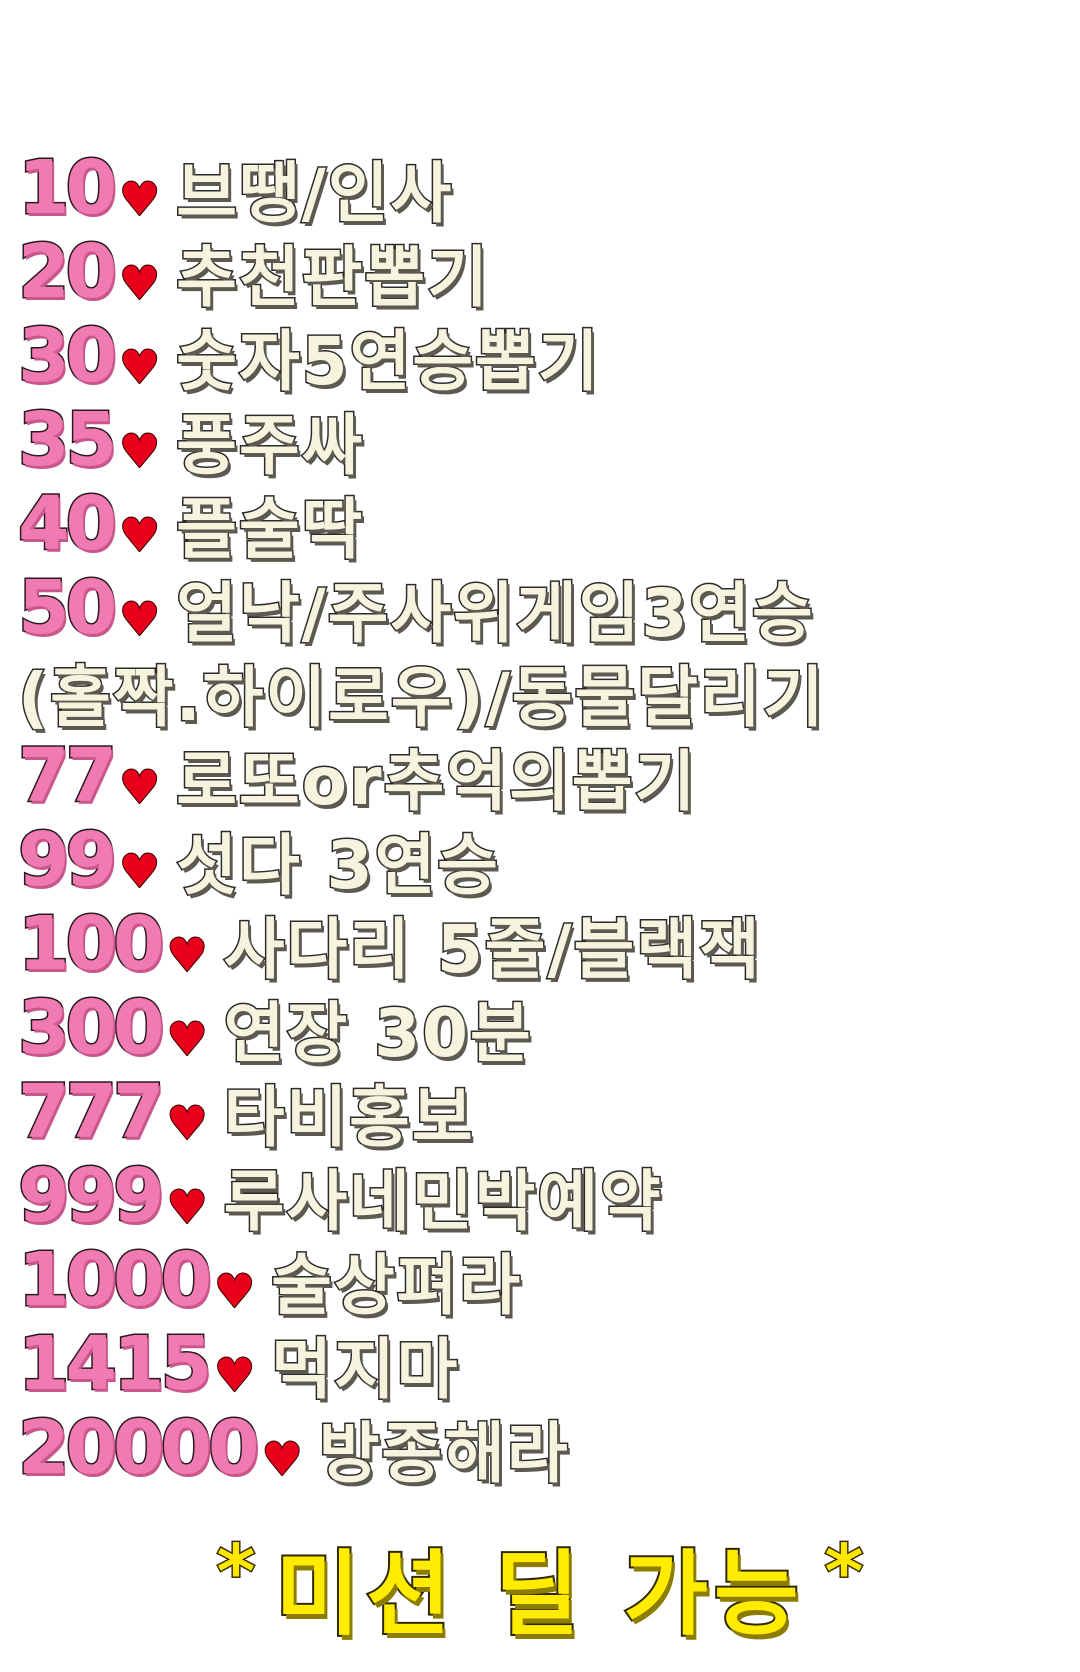 This screenshot has width=1080, height=1672. I want to click on mission-row: 1000 ♥ 술상펴라, so click(421, 1281).